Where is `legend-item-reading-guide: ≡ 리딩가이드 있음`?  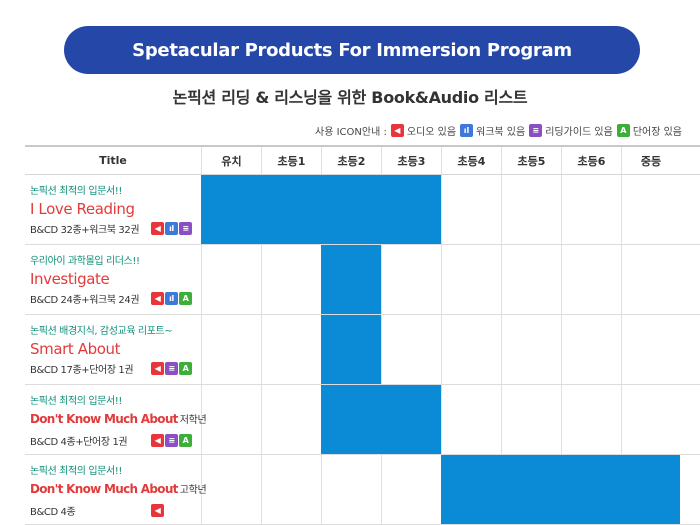 legend-item-reading-guide: ≡ 리딩가이드 있음 is located at coordinates (571, 130).